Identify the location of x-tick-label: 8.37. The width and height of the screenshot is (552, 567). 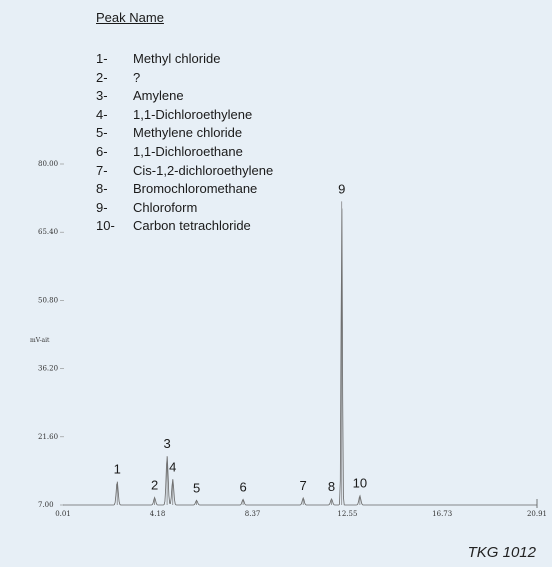
(253, 514).